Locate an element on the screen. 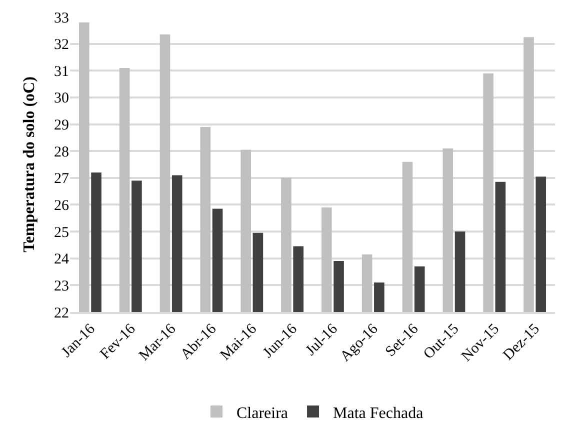  y-tick-label: 31 is located at coordinates (61, 72).